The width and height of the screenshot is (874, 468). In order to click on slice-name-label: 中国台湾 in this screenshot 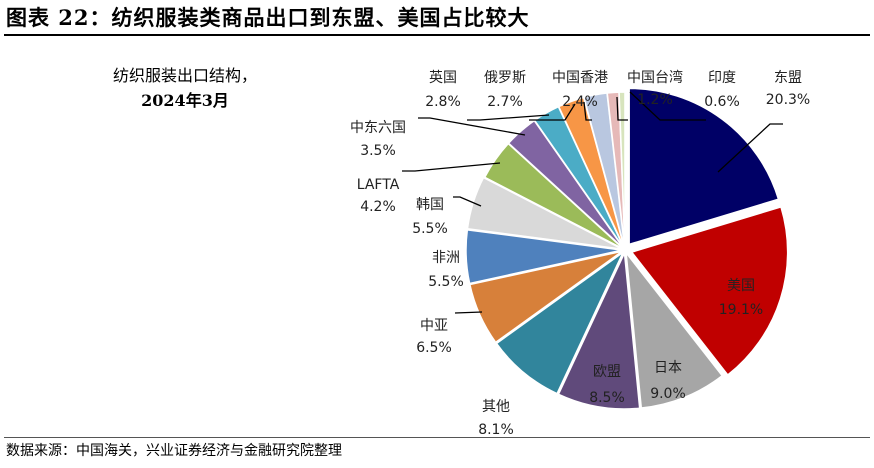, I will do `click(655, 77)`.